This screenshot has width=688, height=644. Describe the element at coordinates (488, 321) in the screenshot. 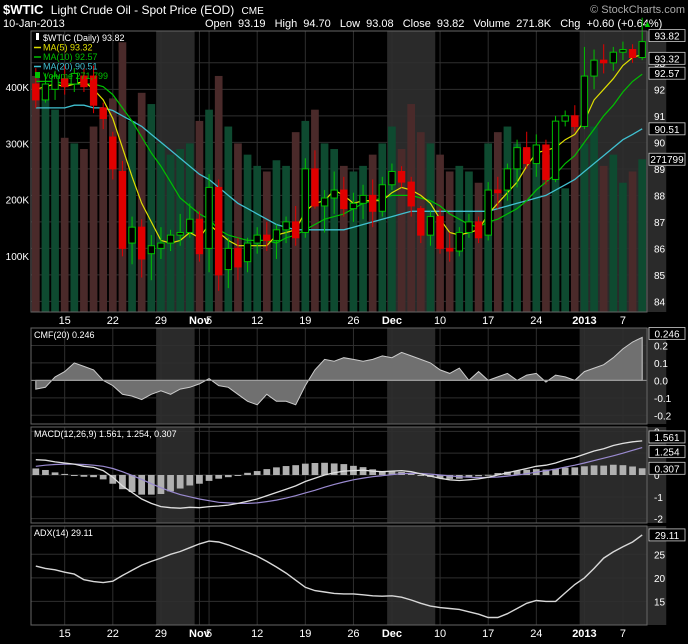

I see `price-x-tick-label: 17` at that location.